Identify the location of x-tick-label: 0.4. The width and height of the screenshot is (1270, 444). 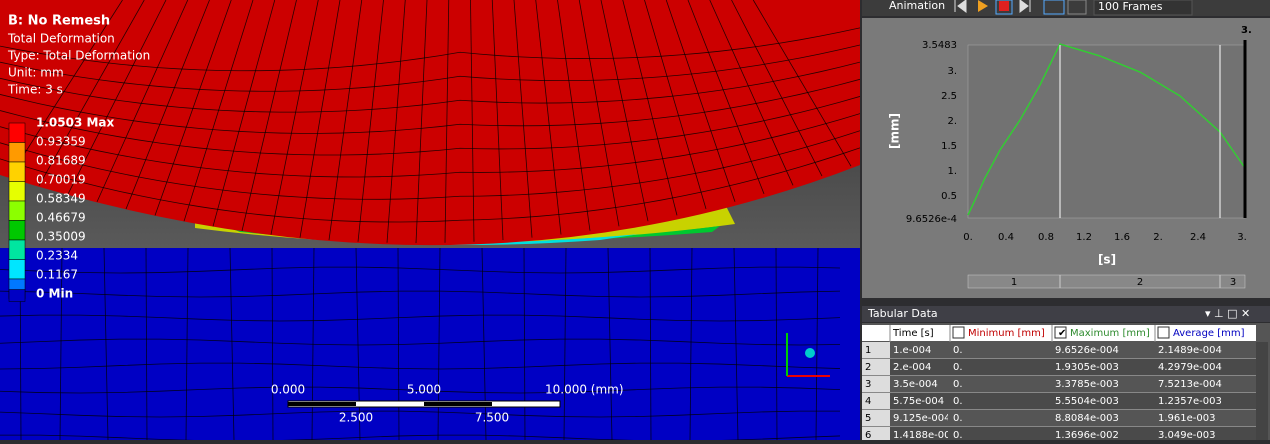
(1006, 237).